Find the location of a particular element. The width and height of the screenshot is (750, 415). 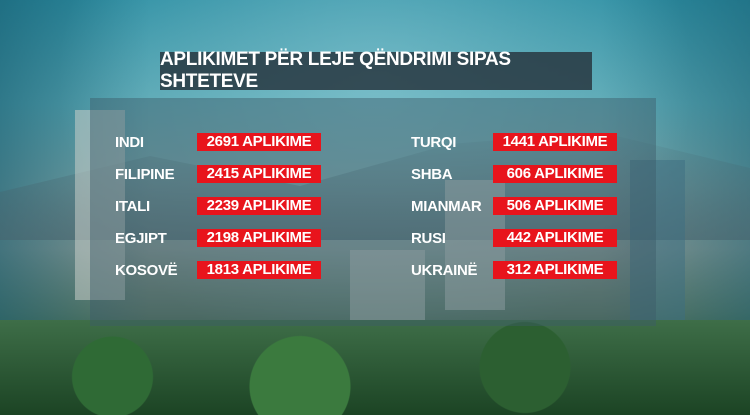

value-badge: 2198 APLIKIME is located at coordinates (259, 238).